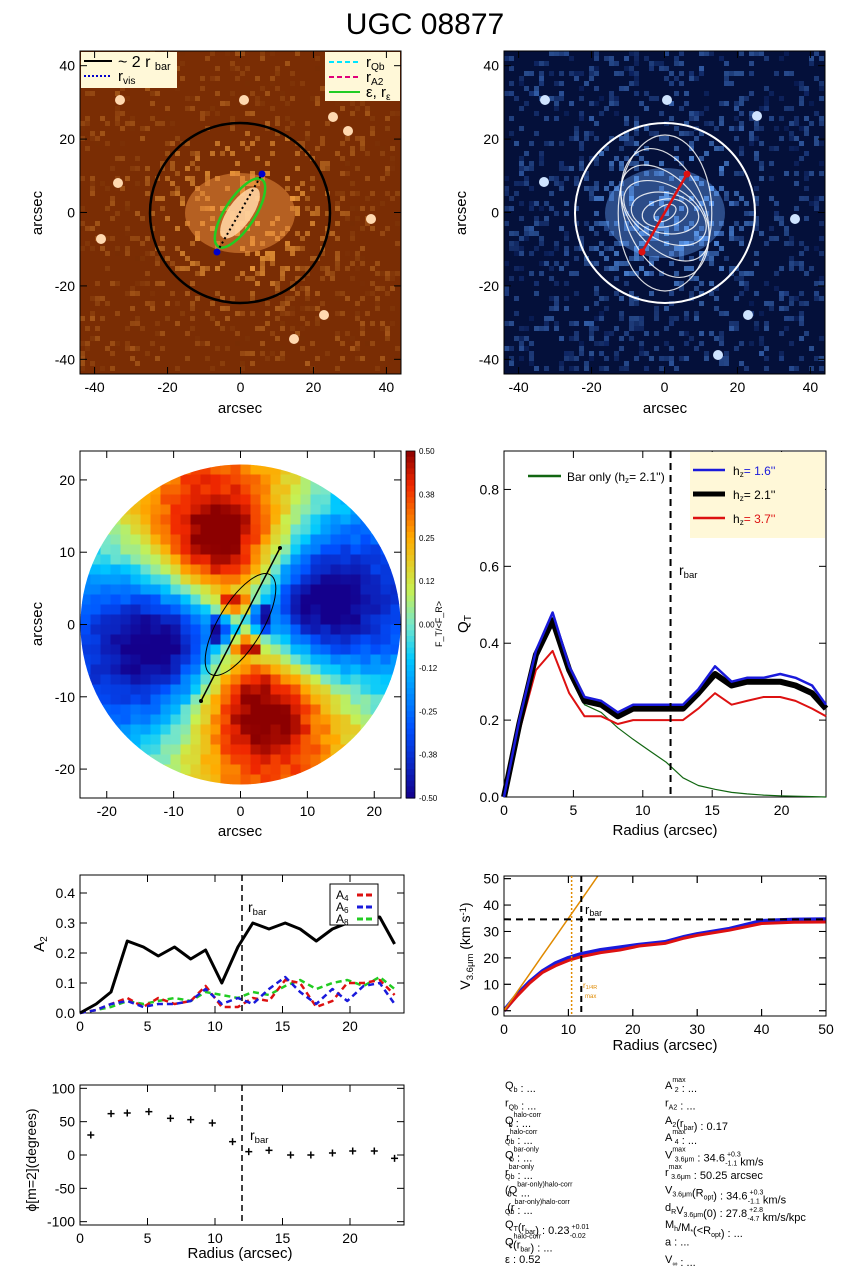 Image resolution: width=850 pixels, height=1275 pixels. What do you see at coordinates (129, 70) in the screenshot?
I see `legend-left-box` at bounding box center [129, 70].